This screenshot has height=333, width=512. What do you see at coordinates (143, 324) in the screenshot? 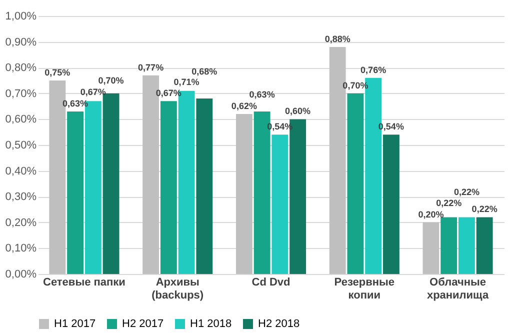
I see `legend-label: H2 2017` at bounding box center [143, 324].